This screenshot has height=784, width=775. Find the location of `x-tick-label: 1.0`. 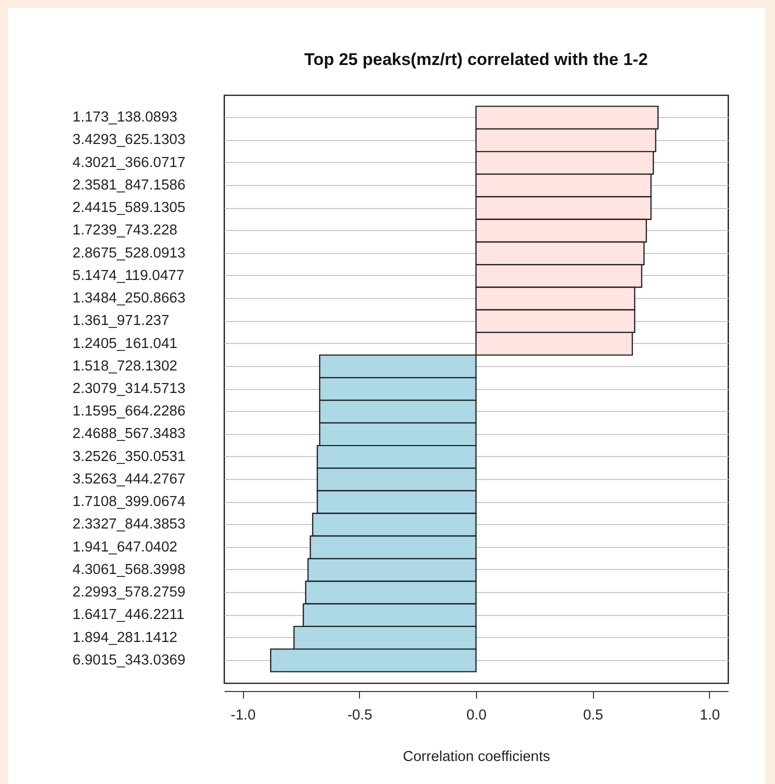

x-tick-label: 1.0 is located at coordinates (710, 716).